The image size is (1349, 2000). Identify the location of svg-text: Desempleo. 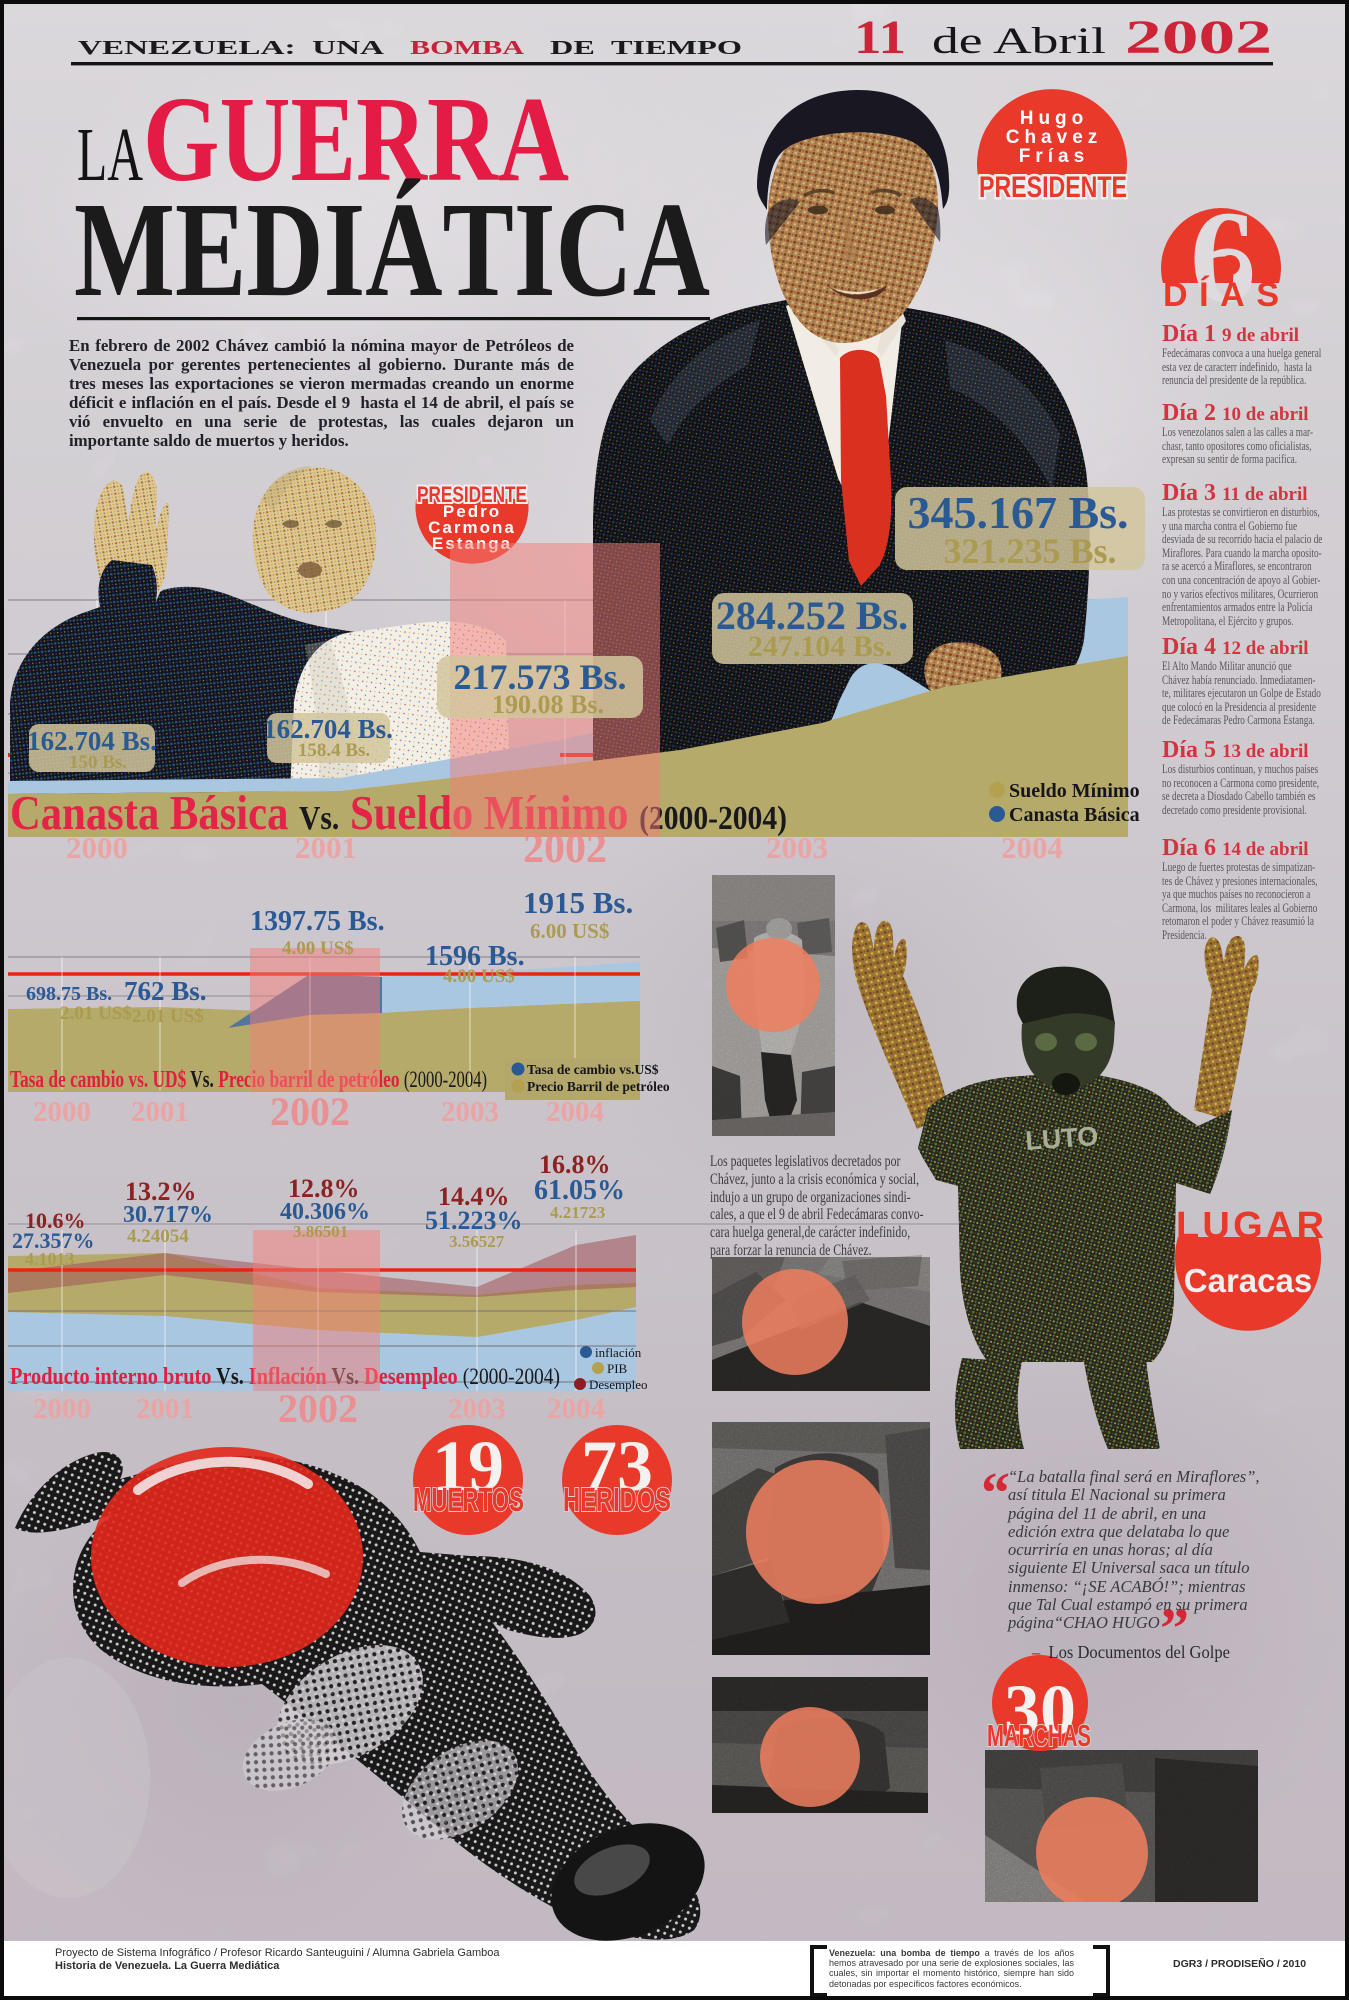
(618, 1384).